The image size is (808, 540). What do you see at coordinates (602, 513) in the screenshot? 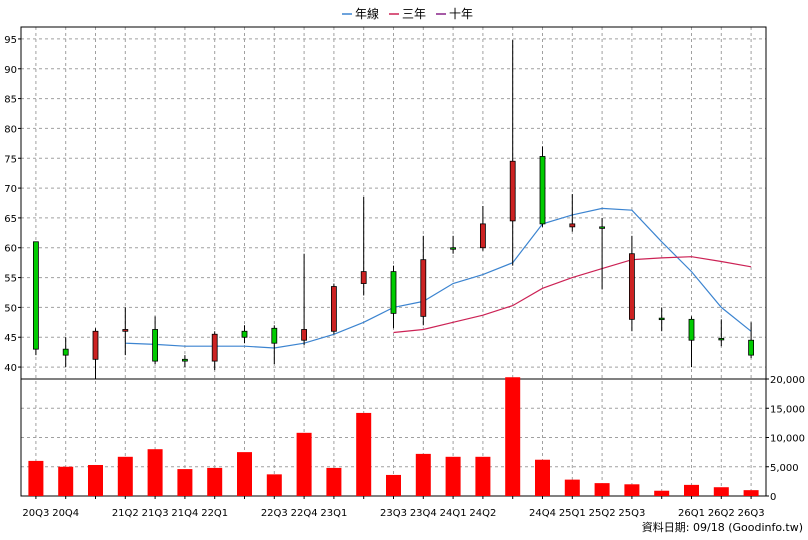
I see `x-tick-label: 25Q2` at bounding box center [602, 513].